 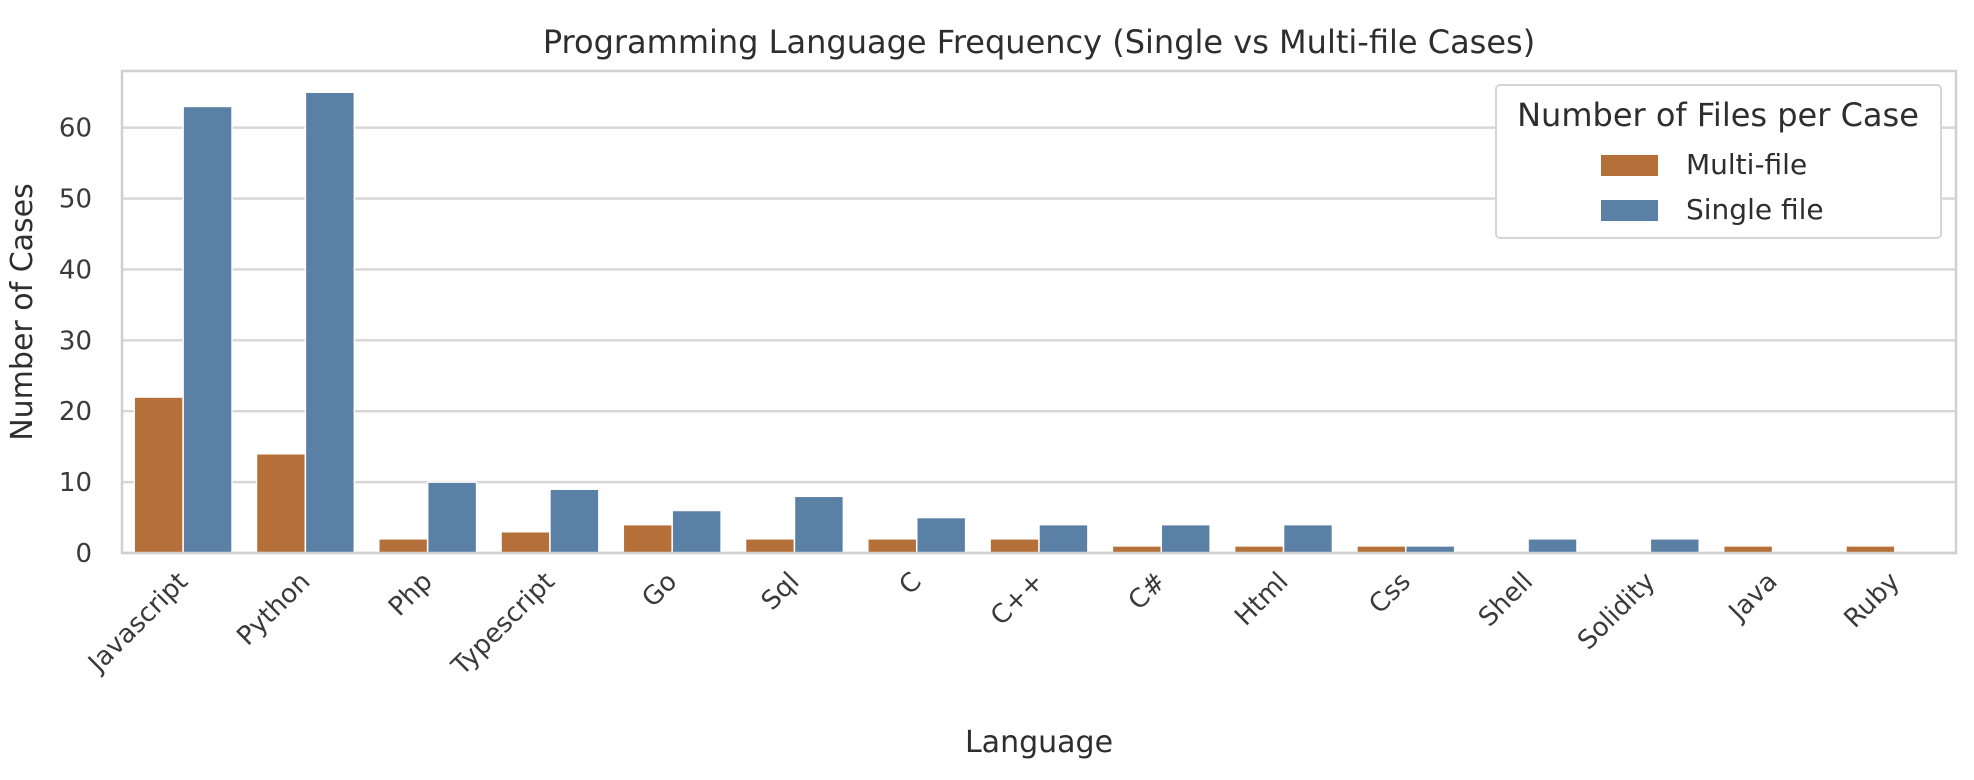 What do you see at coordinates (1390, 593) in the screenshot?
I see `x-tick-label: Css` at bounding box center [1390, 593].